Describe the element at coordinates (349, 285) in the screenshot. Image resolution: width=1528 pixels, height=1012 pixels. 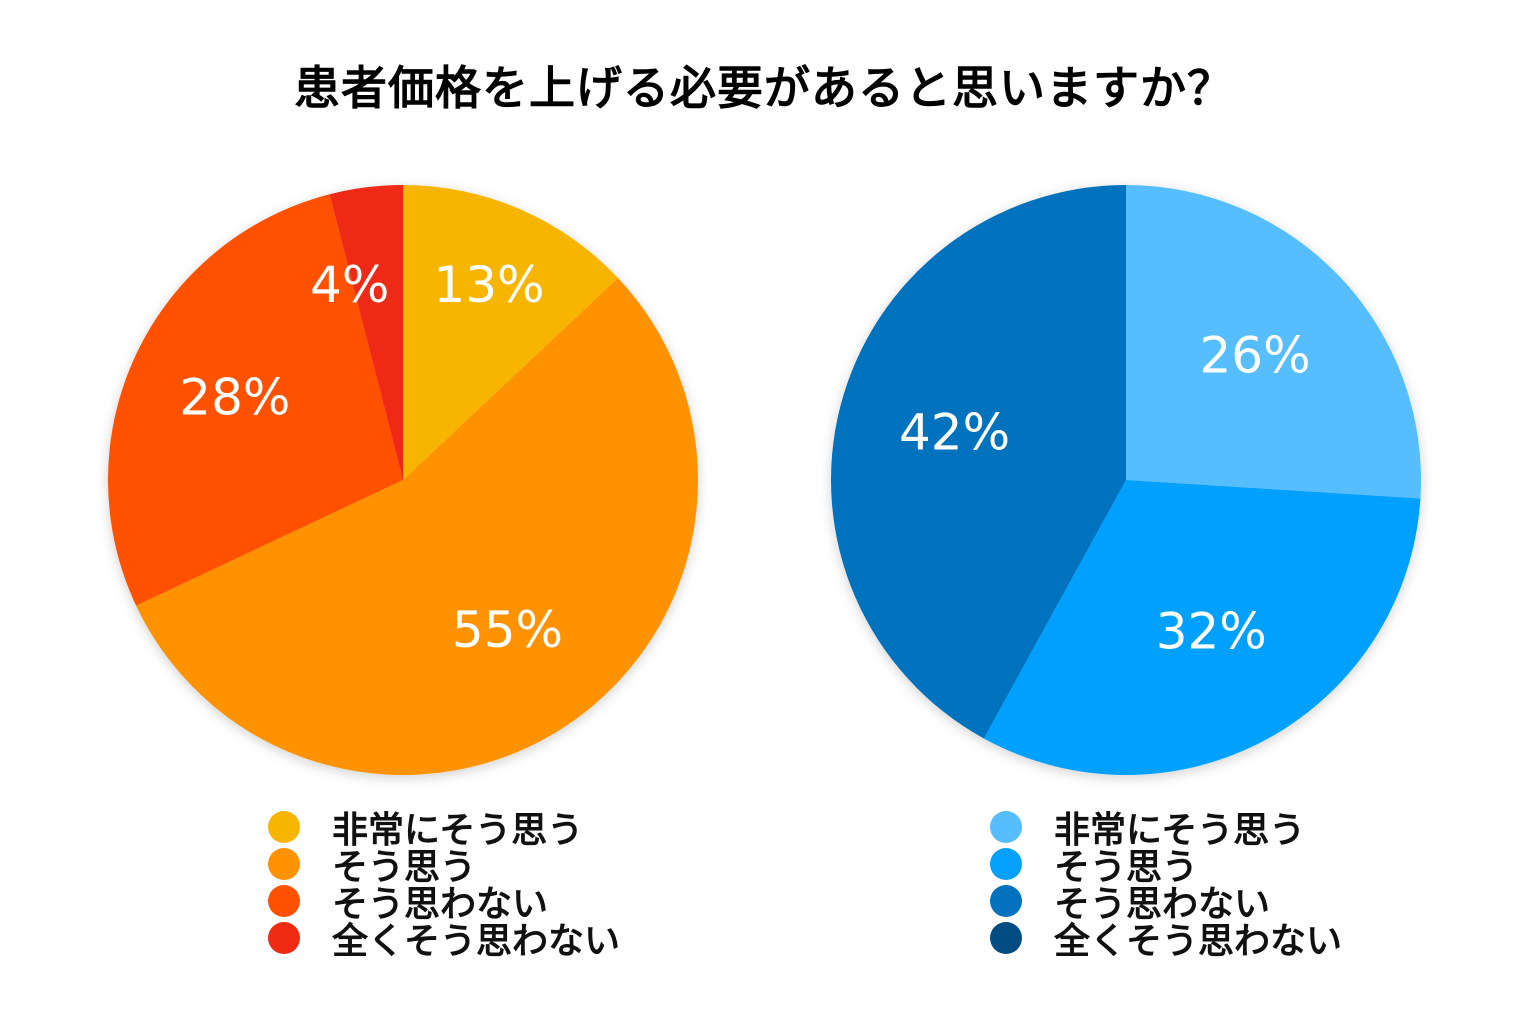
I see `pie-slice-label-4: 4%` at that location.